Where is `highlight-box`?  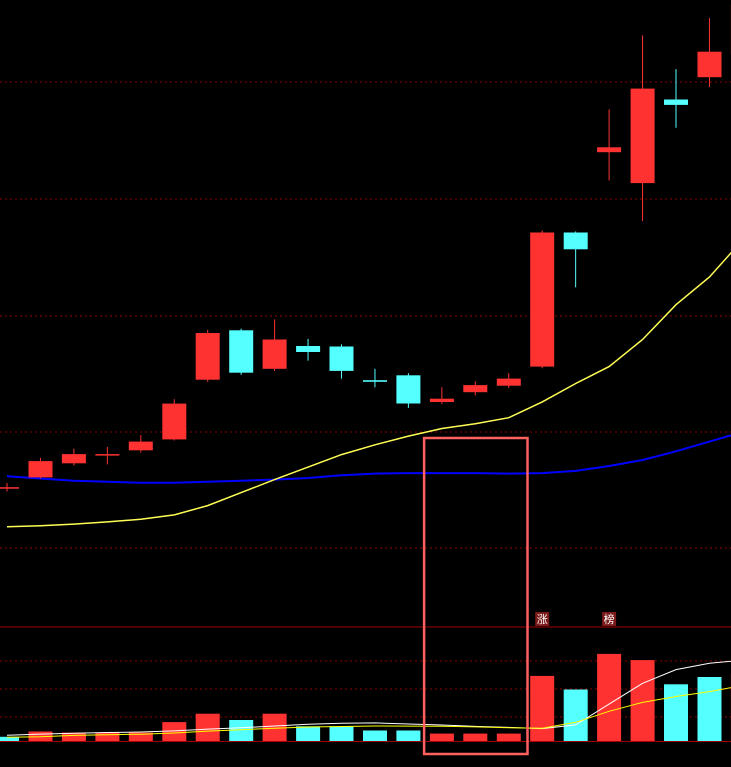 highlight-box is located at coordinates (475, 596).